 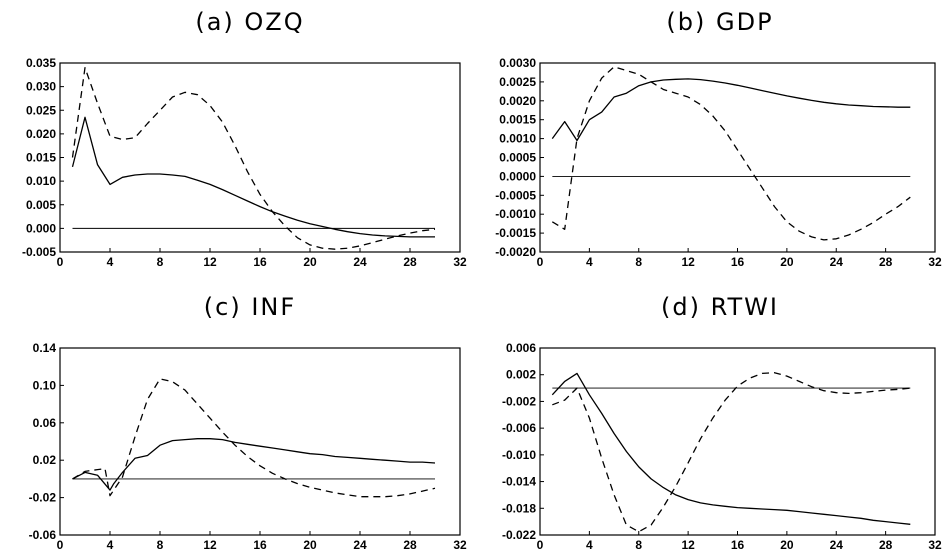 What do you see at coordinates (515, 195) in the screenshot?
I see `y-tick-label: -0.0005` at bounding box center [515, 195].